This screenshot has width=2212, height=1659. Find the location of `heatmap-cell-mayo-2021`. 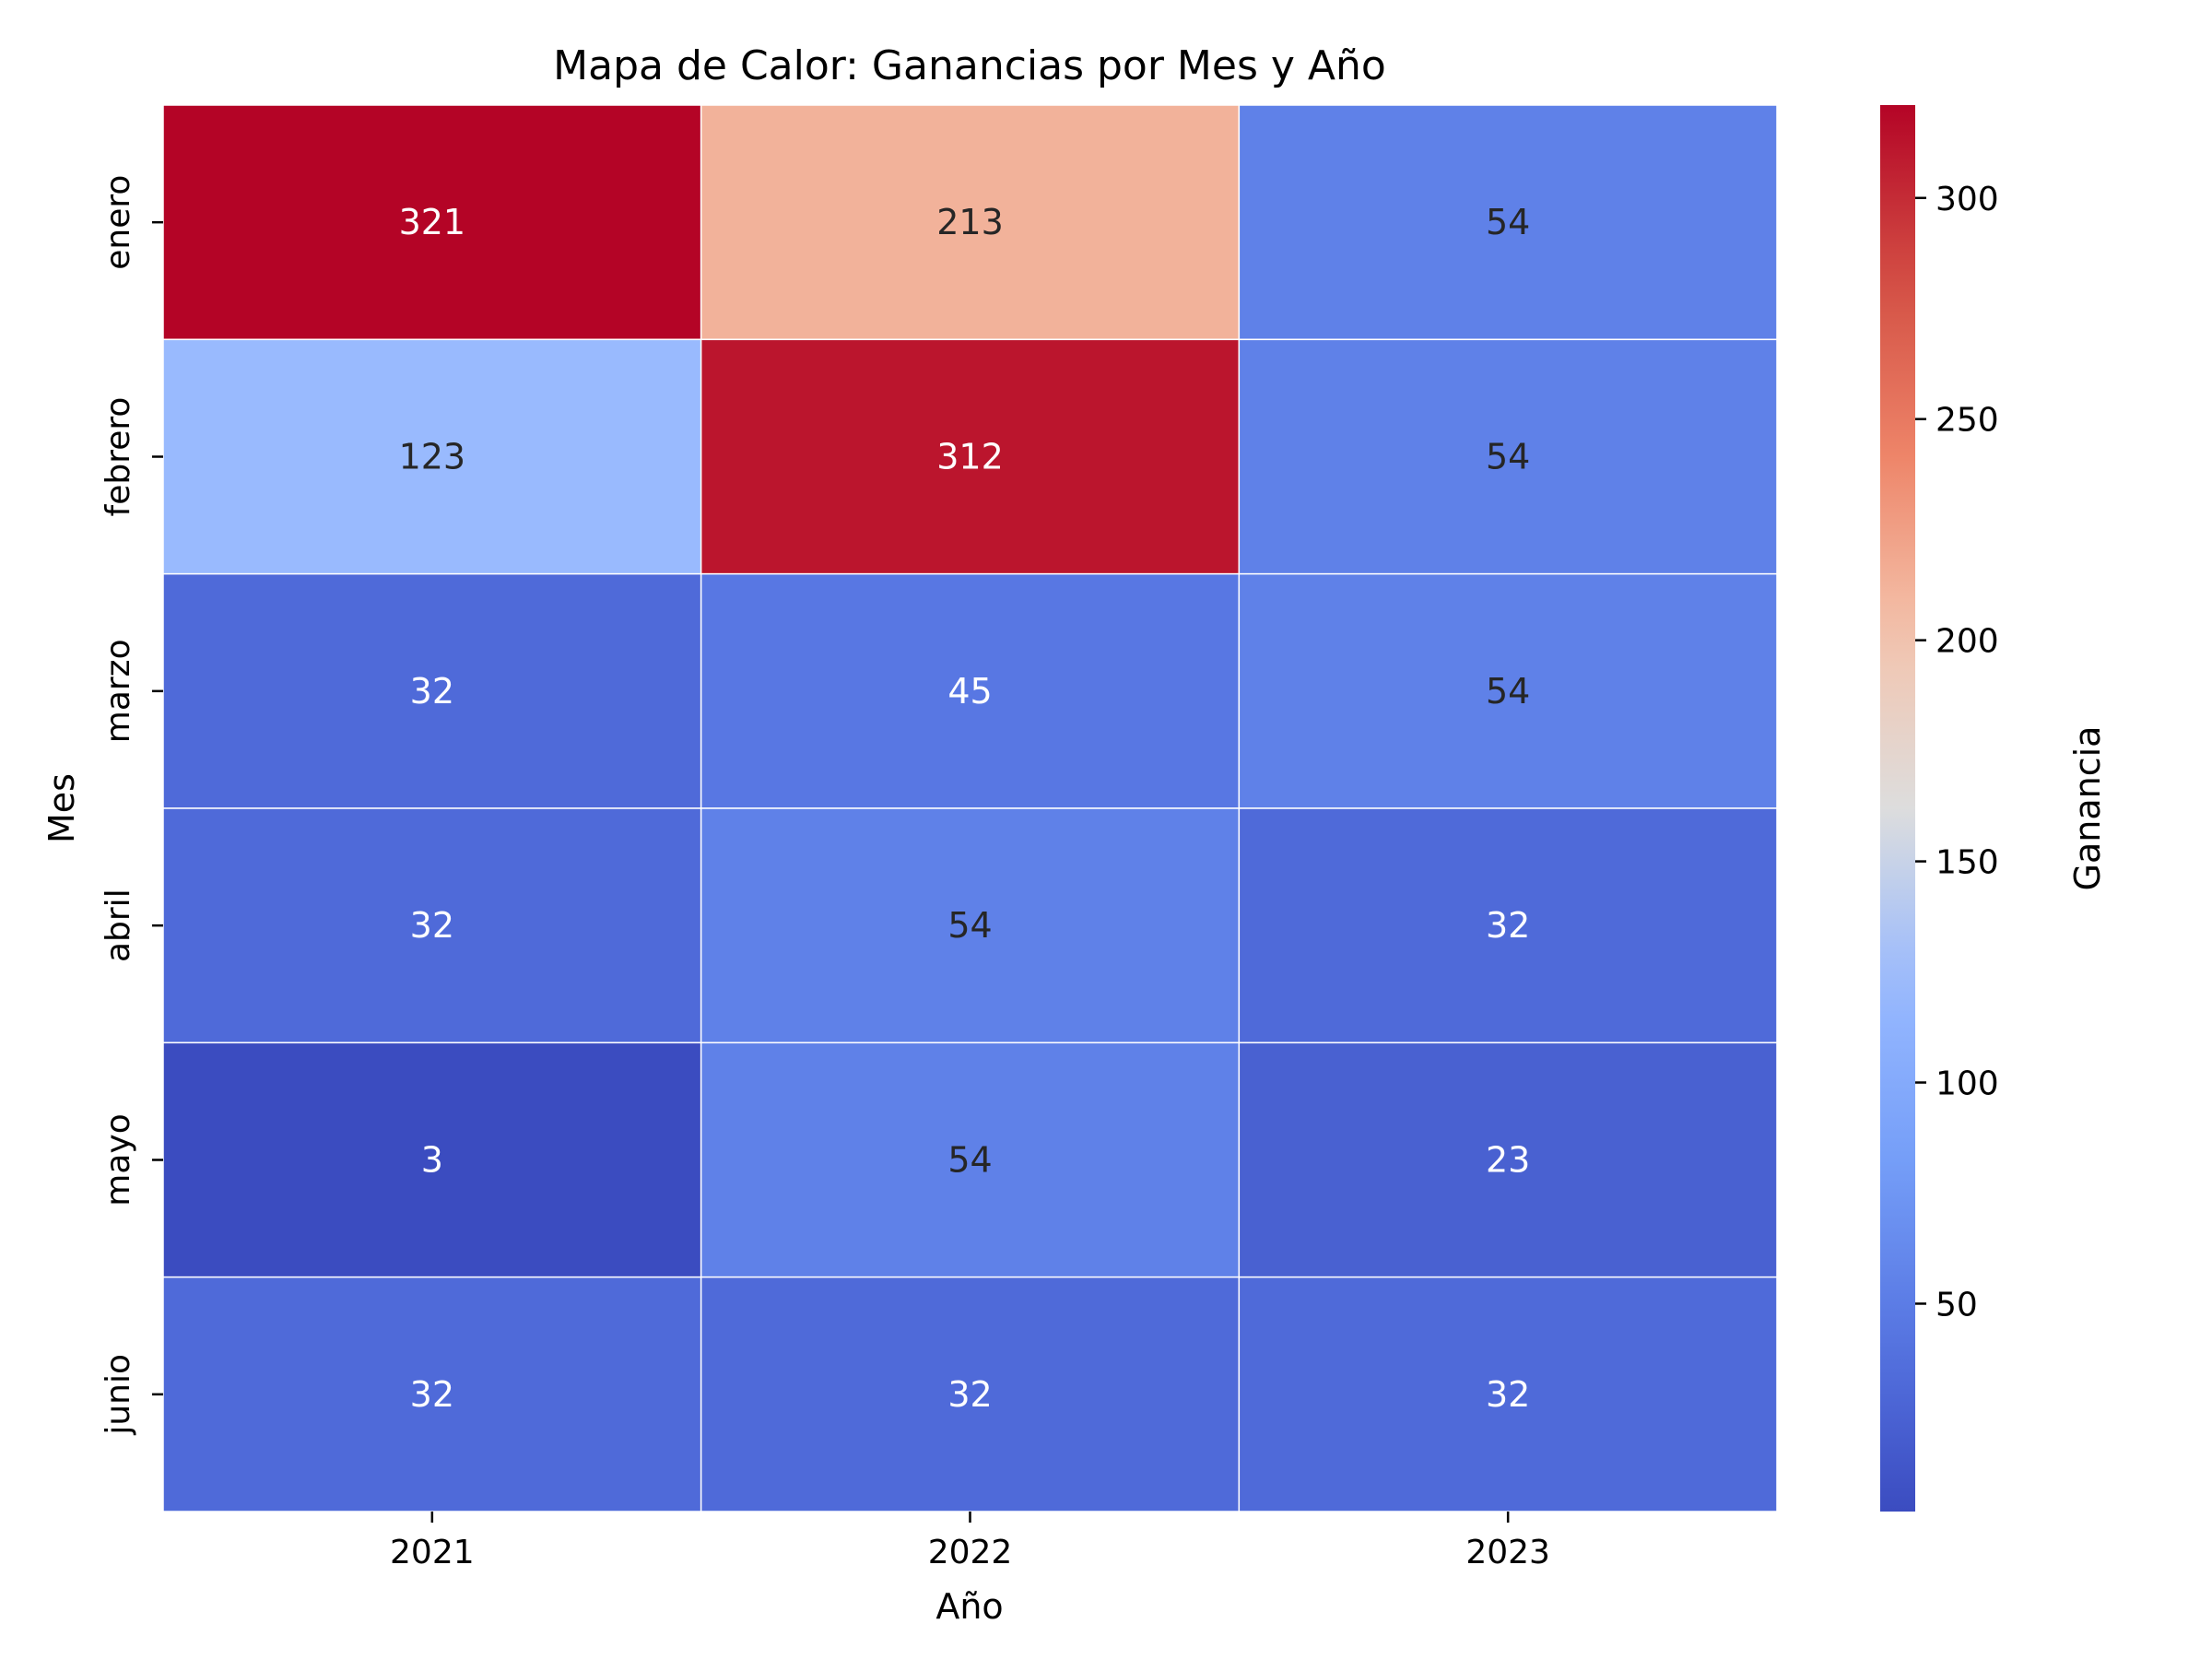

heatmap-cell-mayo-2021 is located at coordinates (432, 1159).